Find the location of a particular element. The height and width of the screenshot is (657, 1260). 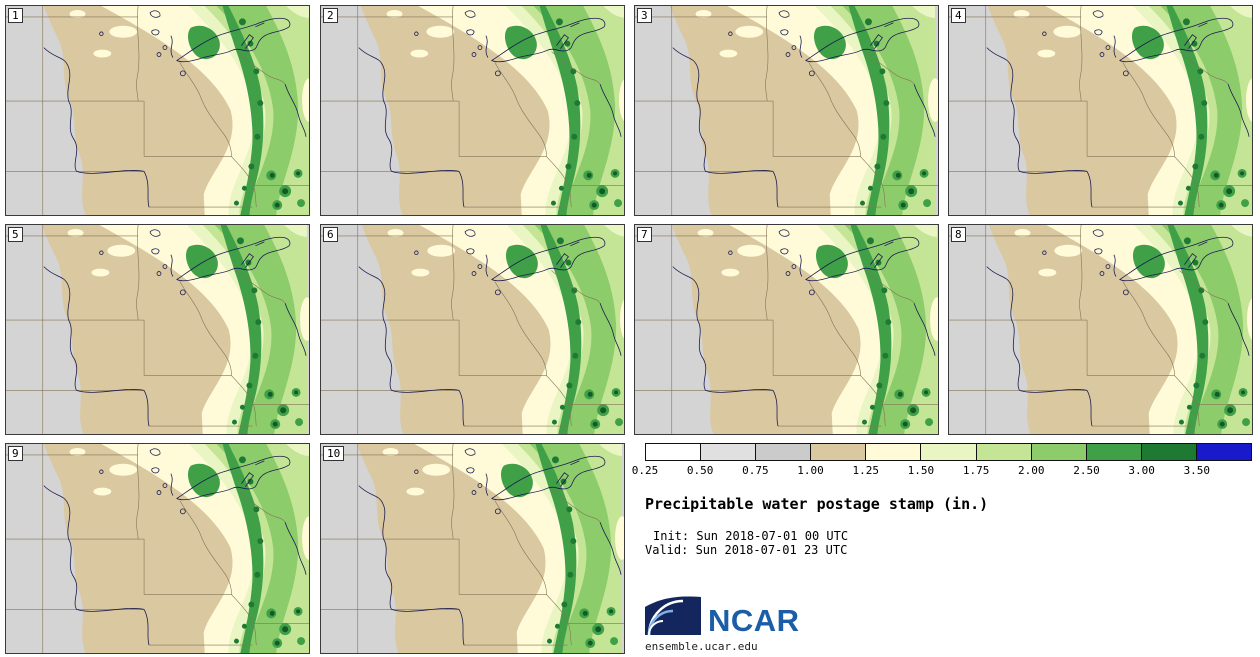

panel-number-badge: 10 is located at coordinates (334, 453).